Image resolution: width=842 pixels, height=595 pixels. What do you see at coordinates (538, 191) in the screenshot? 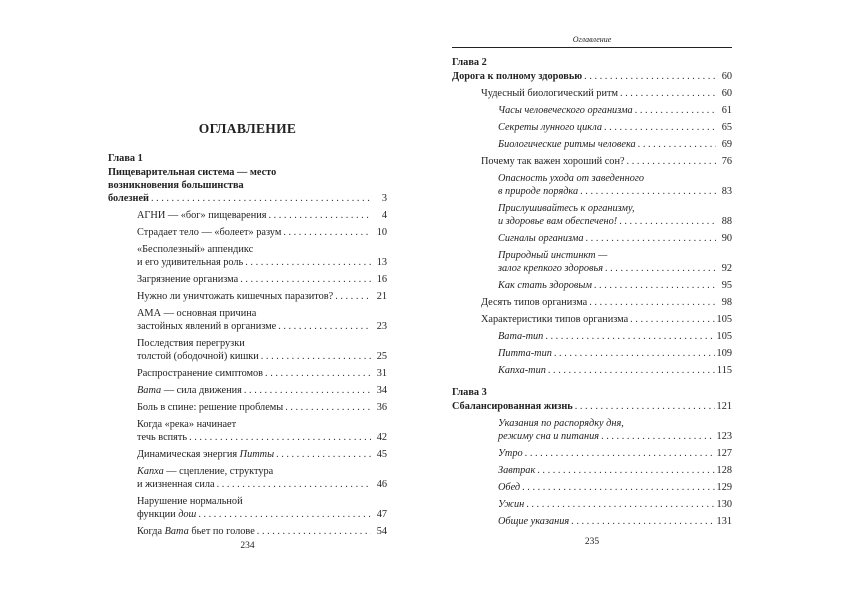
I see `entry-text: в природе порядка` at bounding box center [538, 191].